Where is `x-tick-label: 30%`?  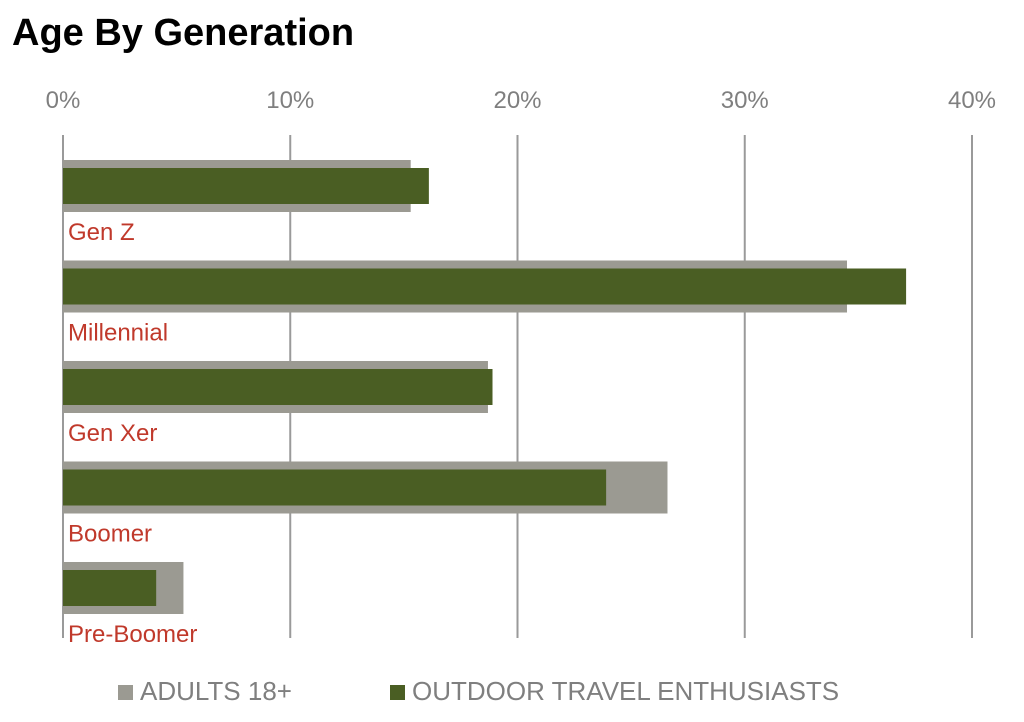
x-tick-label: 30% is located at coordinates (745, 100).